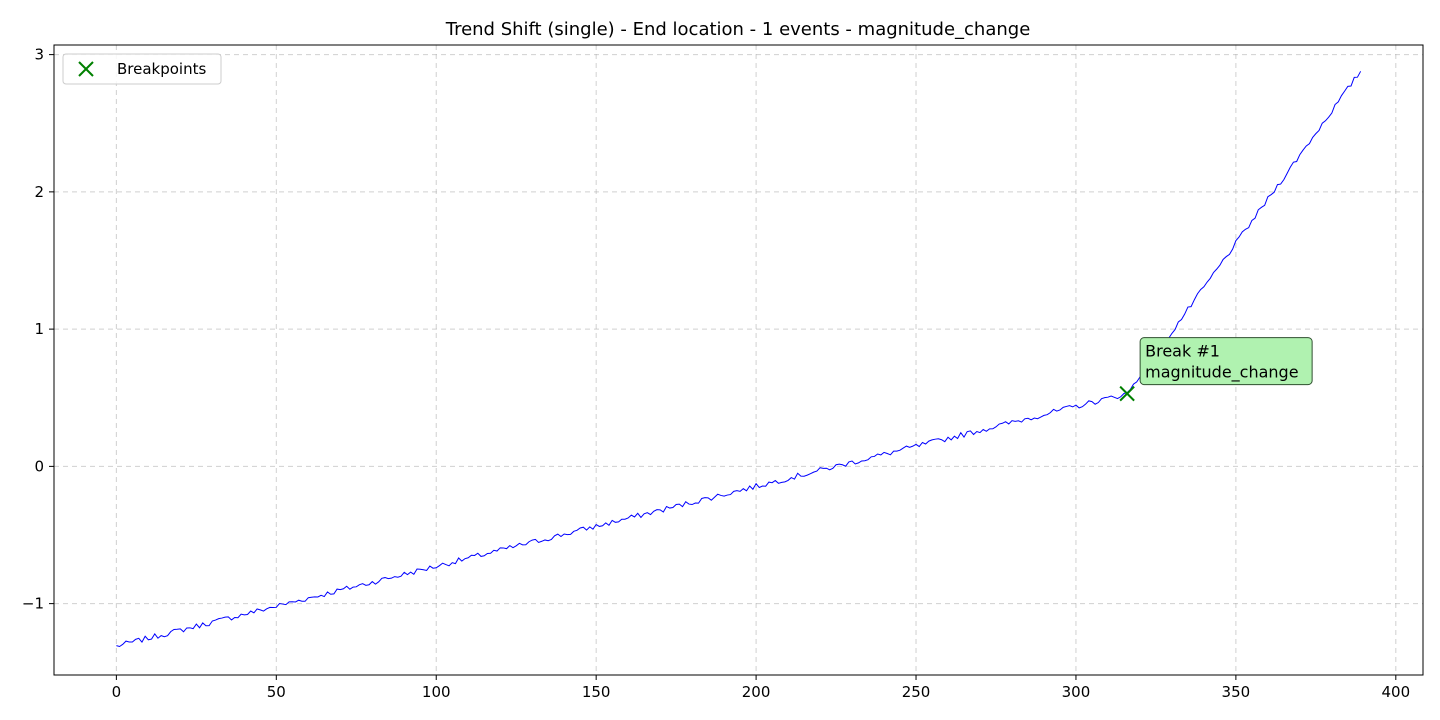 The width and height of the screenshot is (1440, 720). I want to click on x-tick-label: 50, so click(276, 692).